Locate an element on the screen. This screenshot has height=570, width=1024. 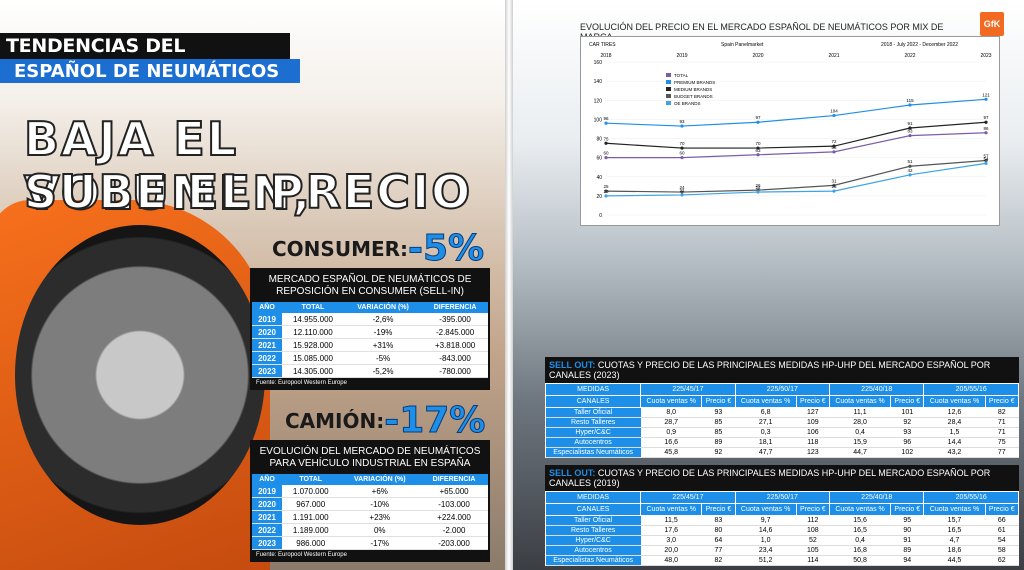
table-cell: 1.191.000 is located at coordinates (311, 517).